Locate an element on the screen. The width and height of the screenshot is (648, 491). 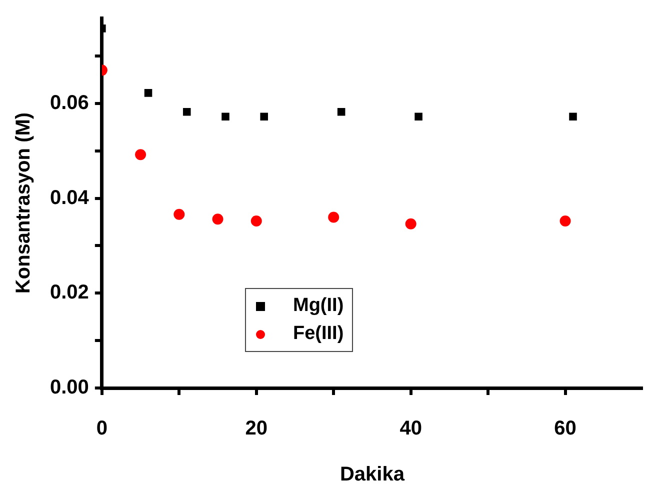
legend-label: Fe(III) is located at coordinates (318, 334).